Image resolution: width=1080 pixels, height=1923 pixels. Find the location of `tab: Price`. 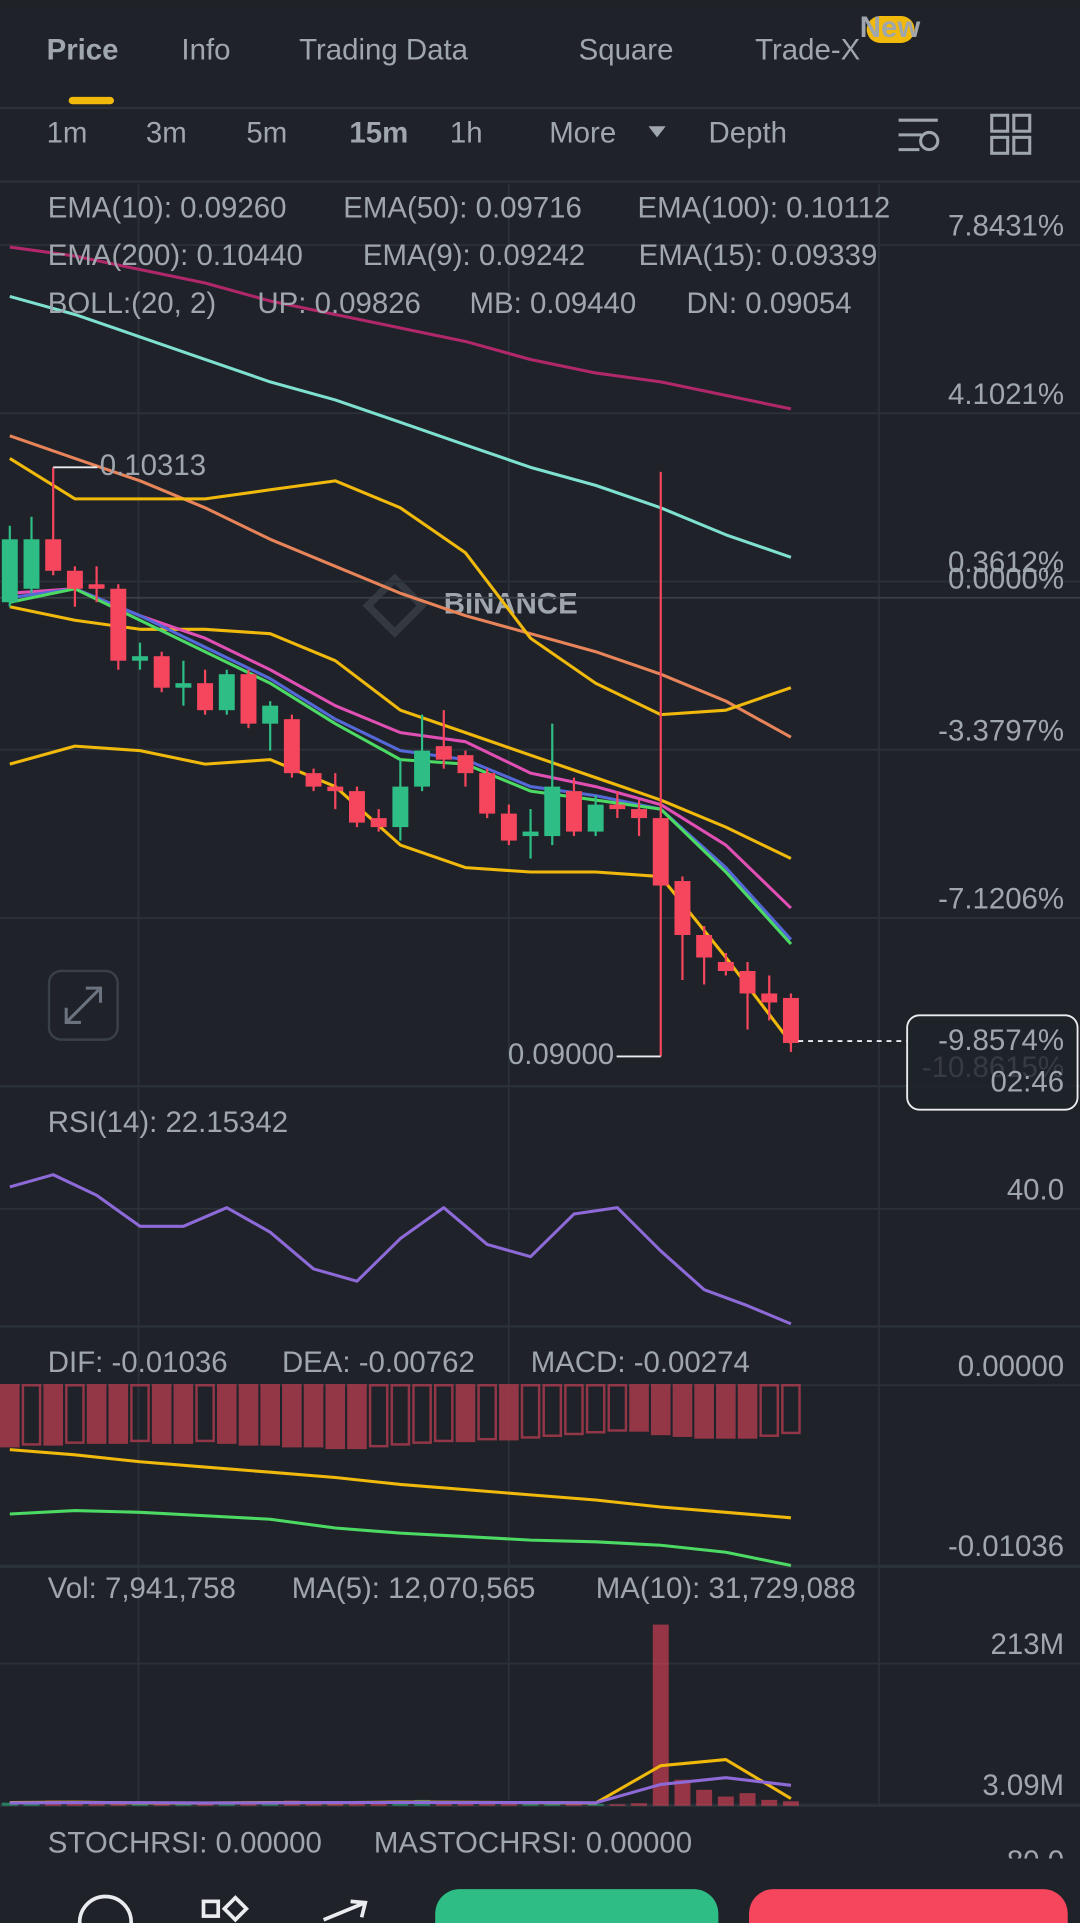

tab: Price is located at coordinates (83, 49).